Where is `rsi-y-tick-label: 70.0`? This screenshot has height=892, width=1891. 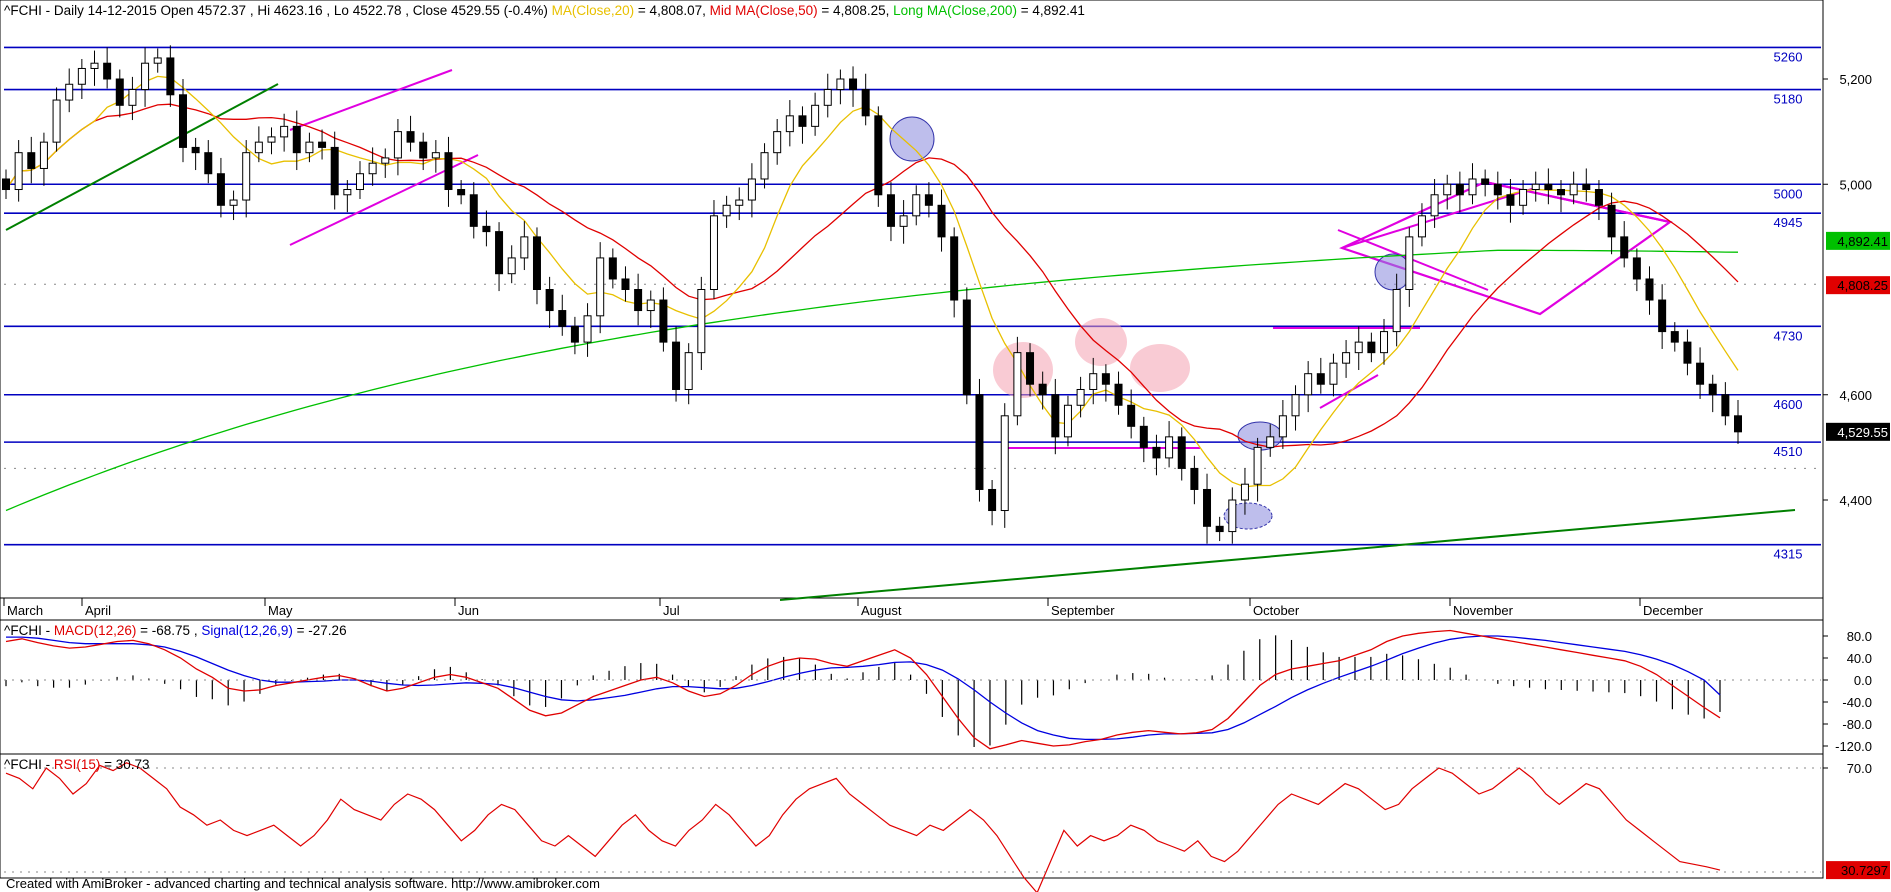 rsi-y-tick-label: 70.0 is located at coordinates (1859, 768).